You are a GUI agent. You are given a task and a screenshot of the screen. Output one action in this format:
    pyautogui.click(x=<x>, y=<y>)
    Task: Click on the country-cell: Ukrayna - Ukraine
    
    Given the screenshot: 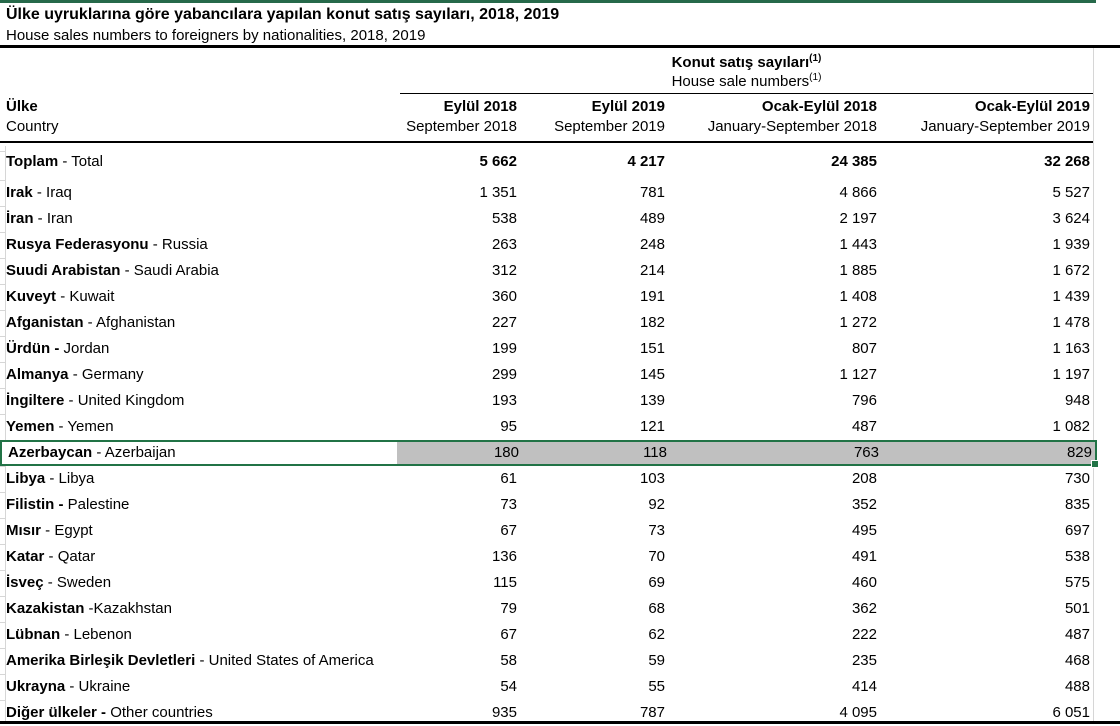 What is the action you would take?
    pyautogui.click(x=197, y=687)
    